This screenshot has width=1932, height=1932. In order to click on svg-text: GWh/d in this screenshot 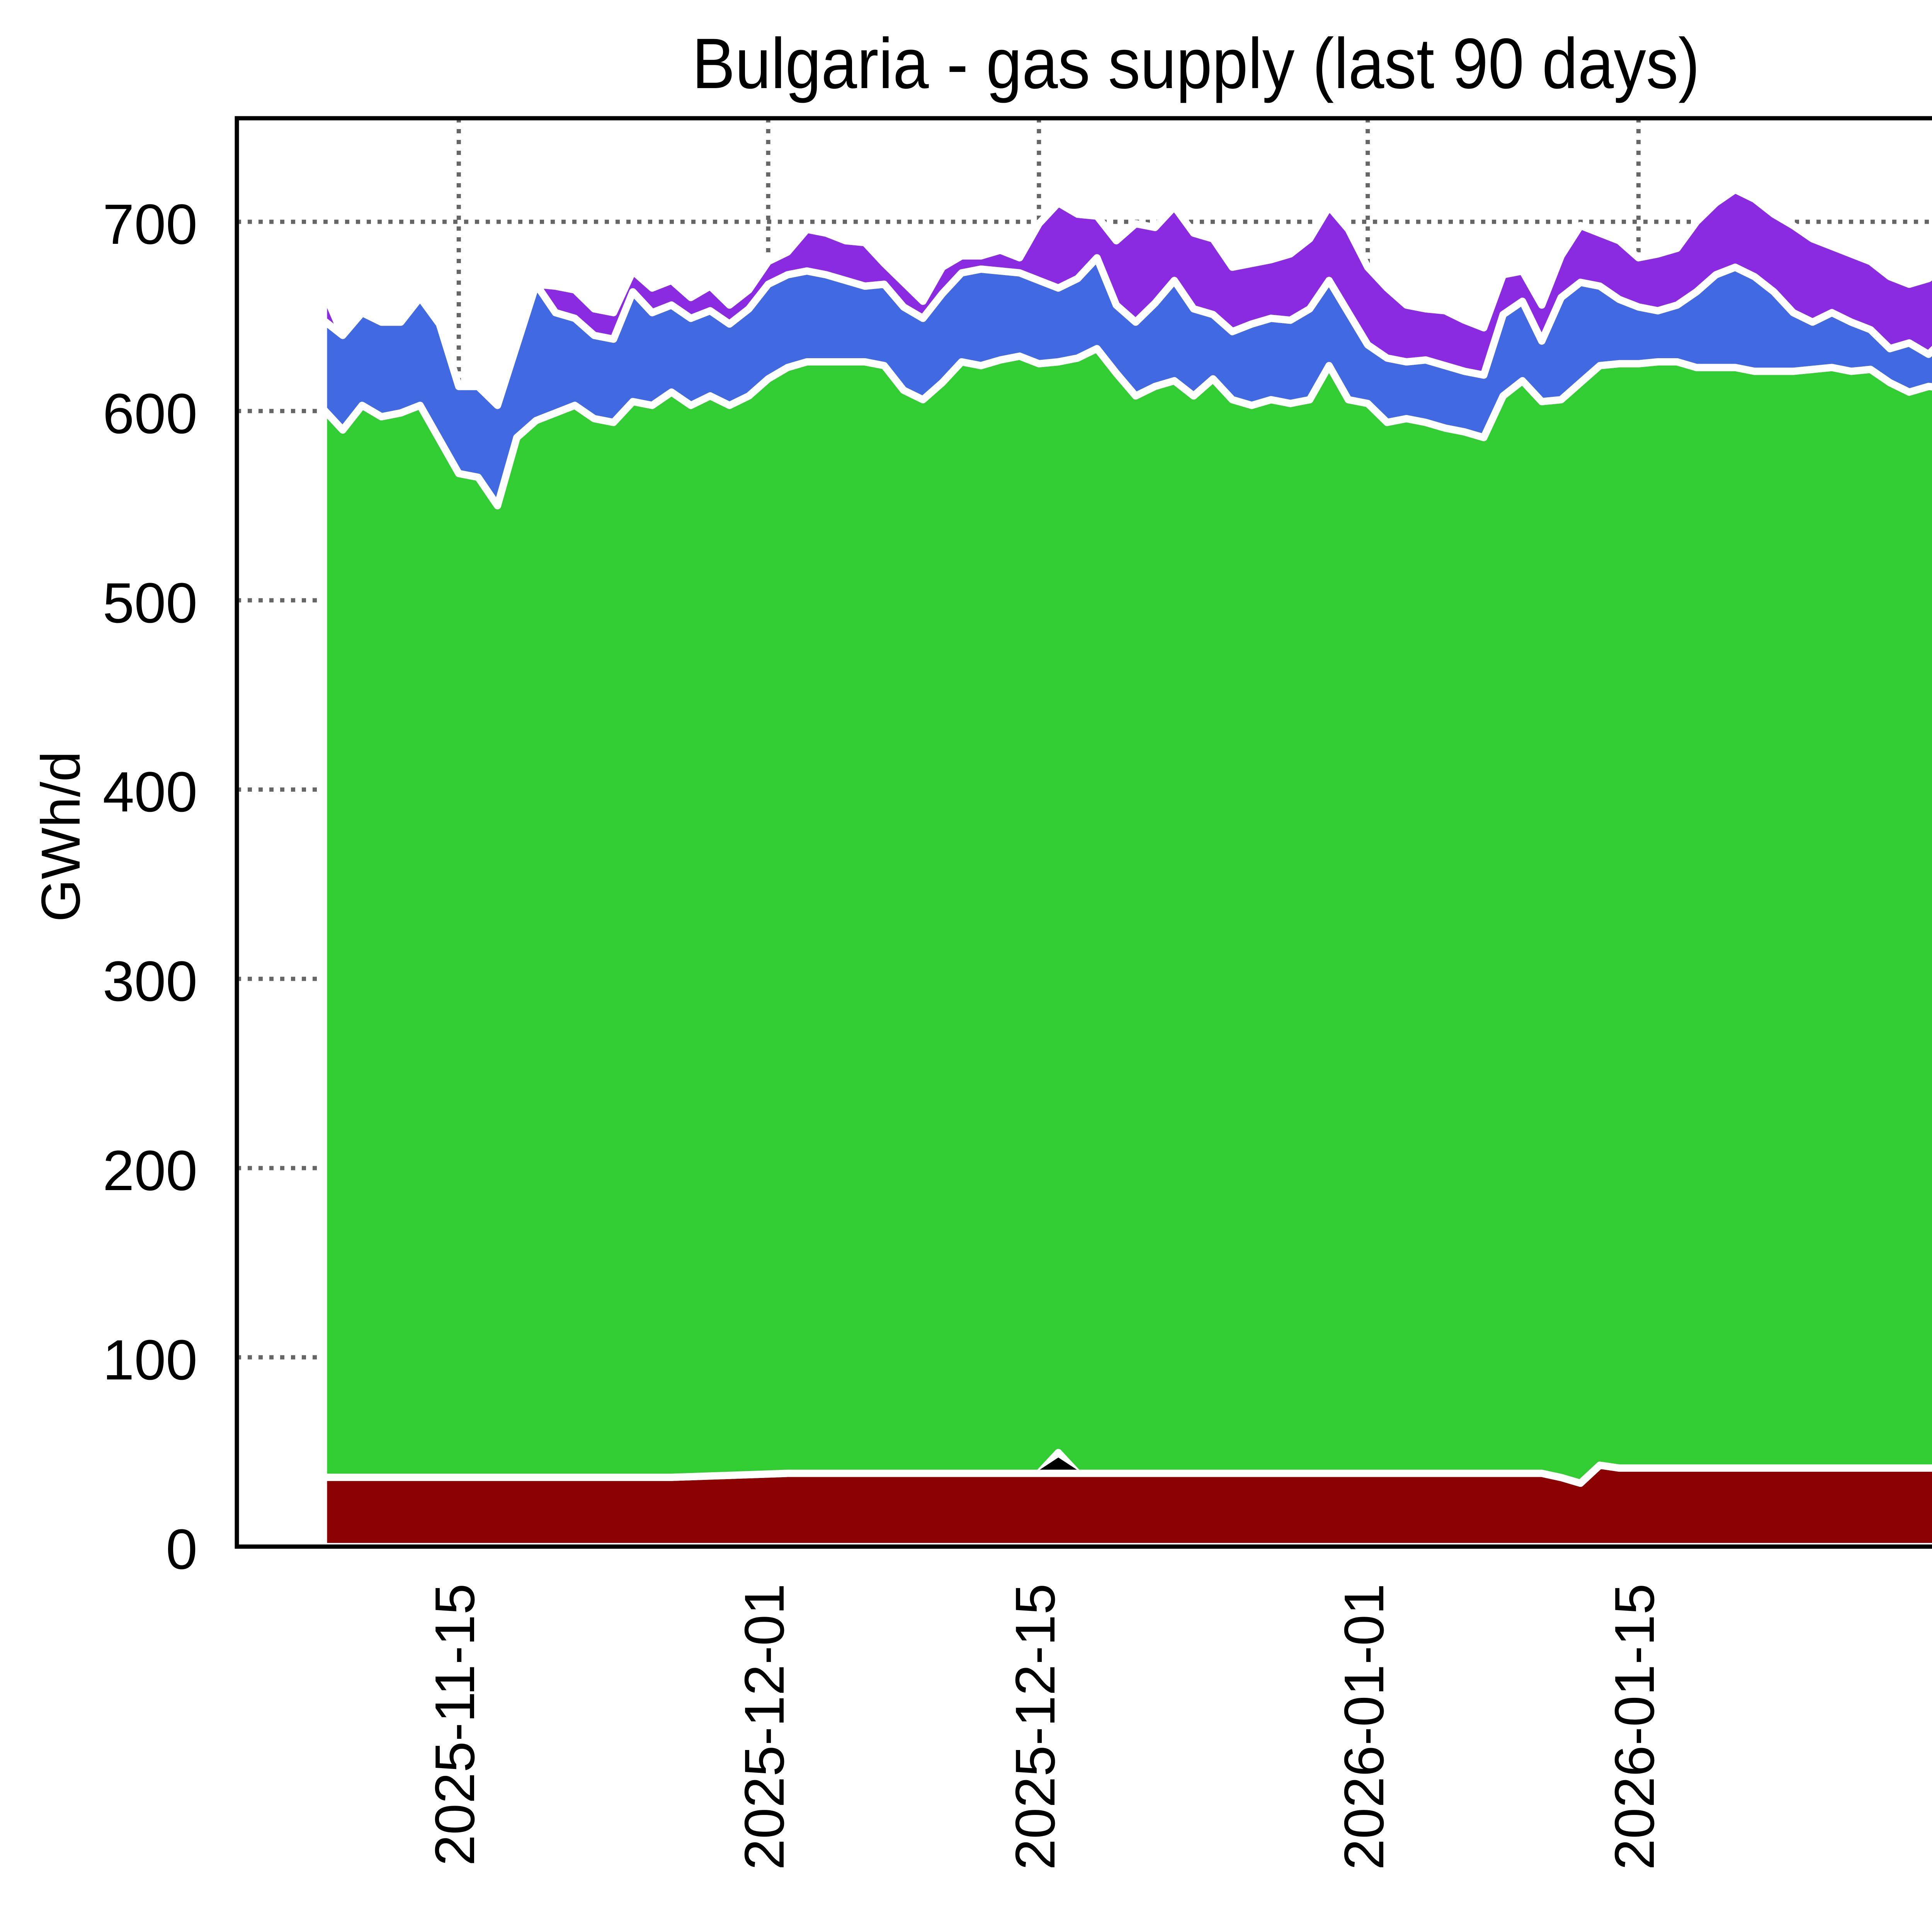, I will do `click(61, 836)`.